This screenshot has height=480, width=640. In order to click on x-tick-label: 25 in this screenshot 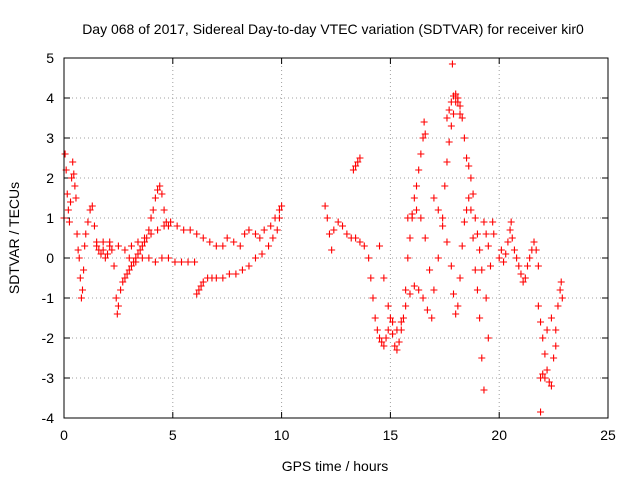, I will do `click(608, 435)`.